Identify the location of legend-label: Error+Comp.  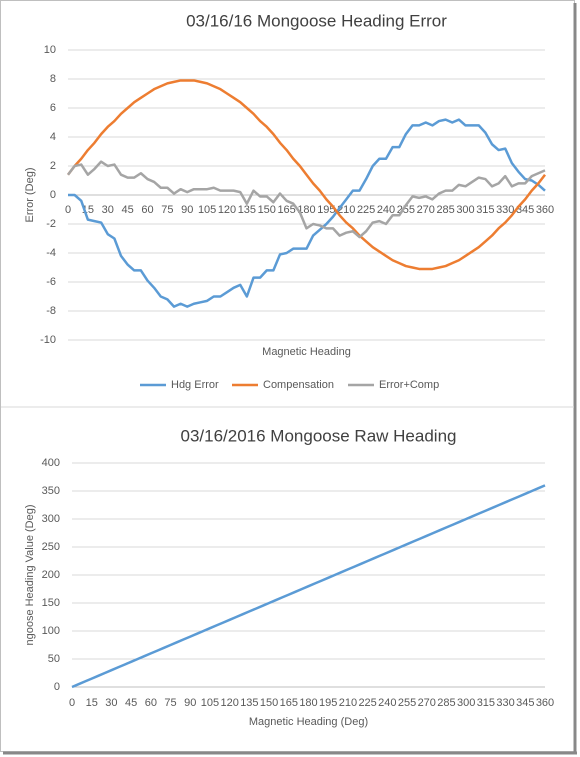
(409, 385).